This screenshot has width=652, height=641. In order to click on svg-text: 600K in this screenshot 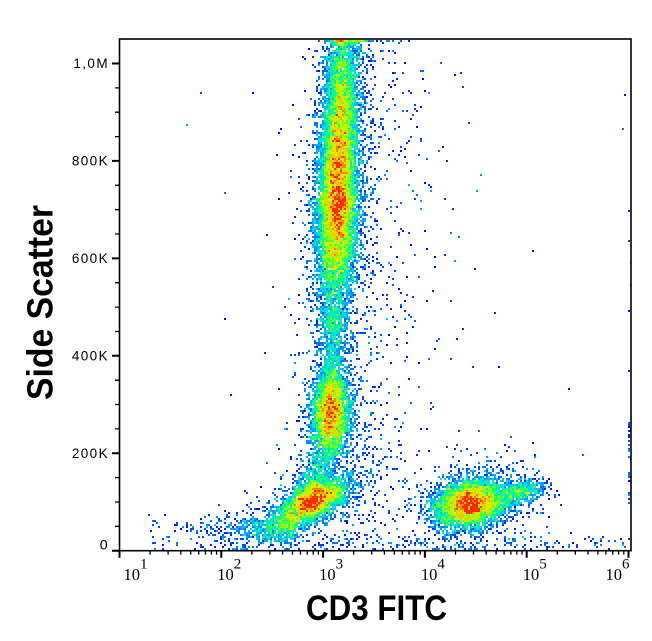, I will do `click(90, 258)`.